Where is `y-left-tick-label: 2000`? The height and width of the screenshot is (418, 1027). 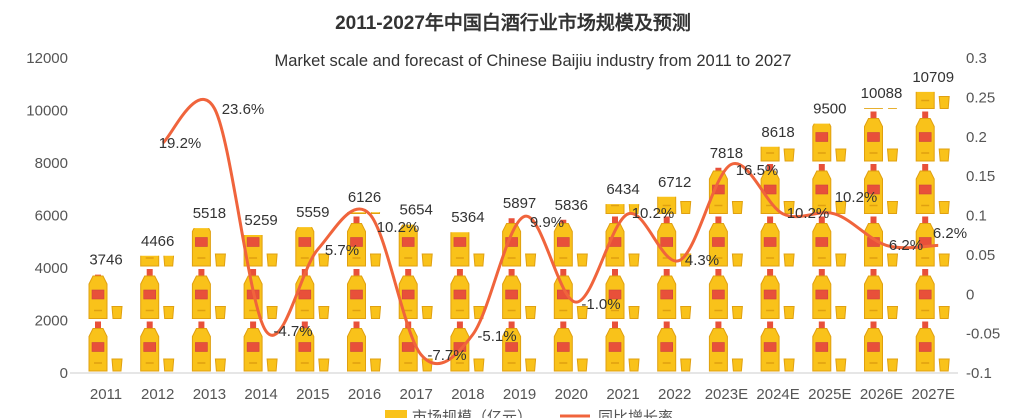
y-left-tick-label: 2000 is located at coordinates (51, 321).